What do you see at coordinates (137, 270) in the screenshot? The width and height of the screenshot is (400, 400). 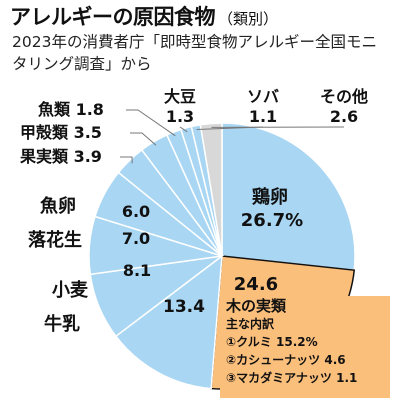 I see `slice-value-label: 8.1` at bounding box center [137, 270].